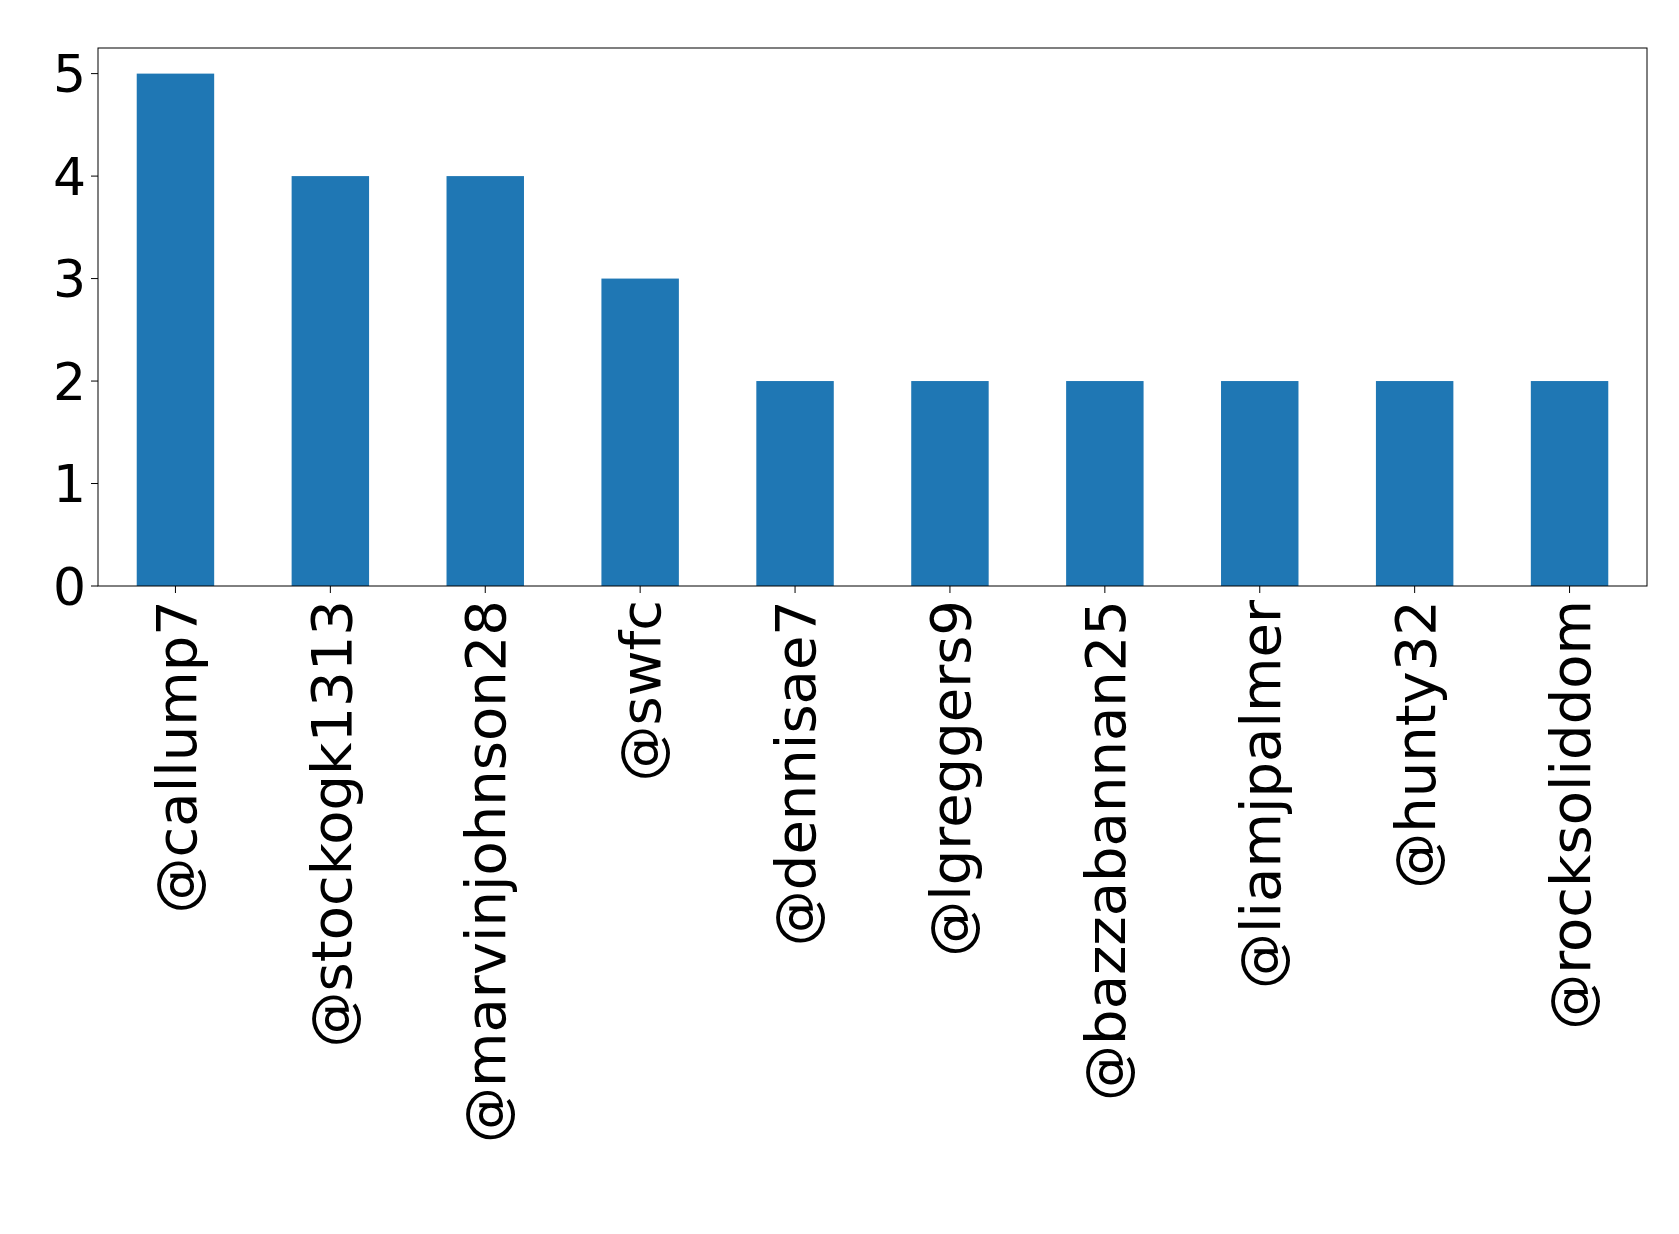 The image size is (1679, 1234). What do you see at coordinates (69, 586) in the screenshot?
I see `y-tick-label: 0` at bounding box center [69, 586].